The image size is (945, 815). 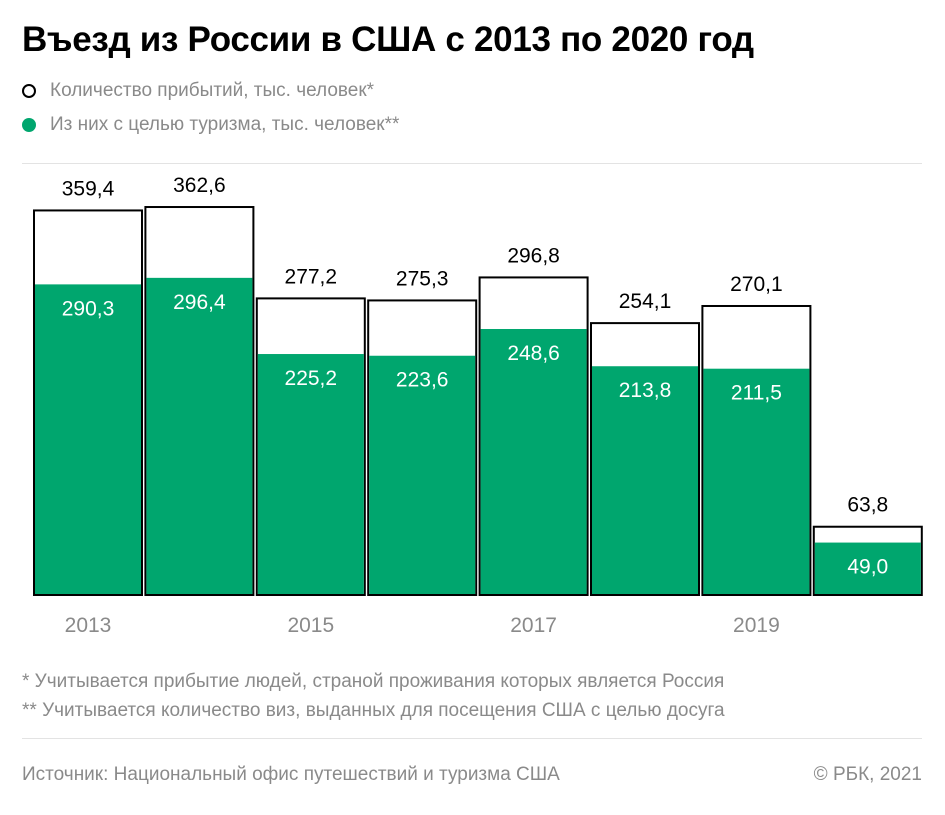 What do you see at coordinates (388, 39) in the screenshot?
I see `chart-title: Въезд из России в США с 2013 по 2020 год` at bounding box center [388, 39].